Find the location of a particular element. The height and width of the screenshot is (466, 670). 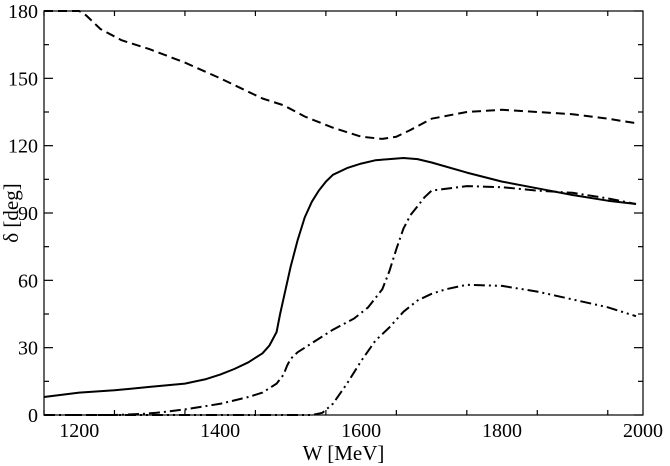

x-tick-label: 2000 is located at coordinates (643, 431).